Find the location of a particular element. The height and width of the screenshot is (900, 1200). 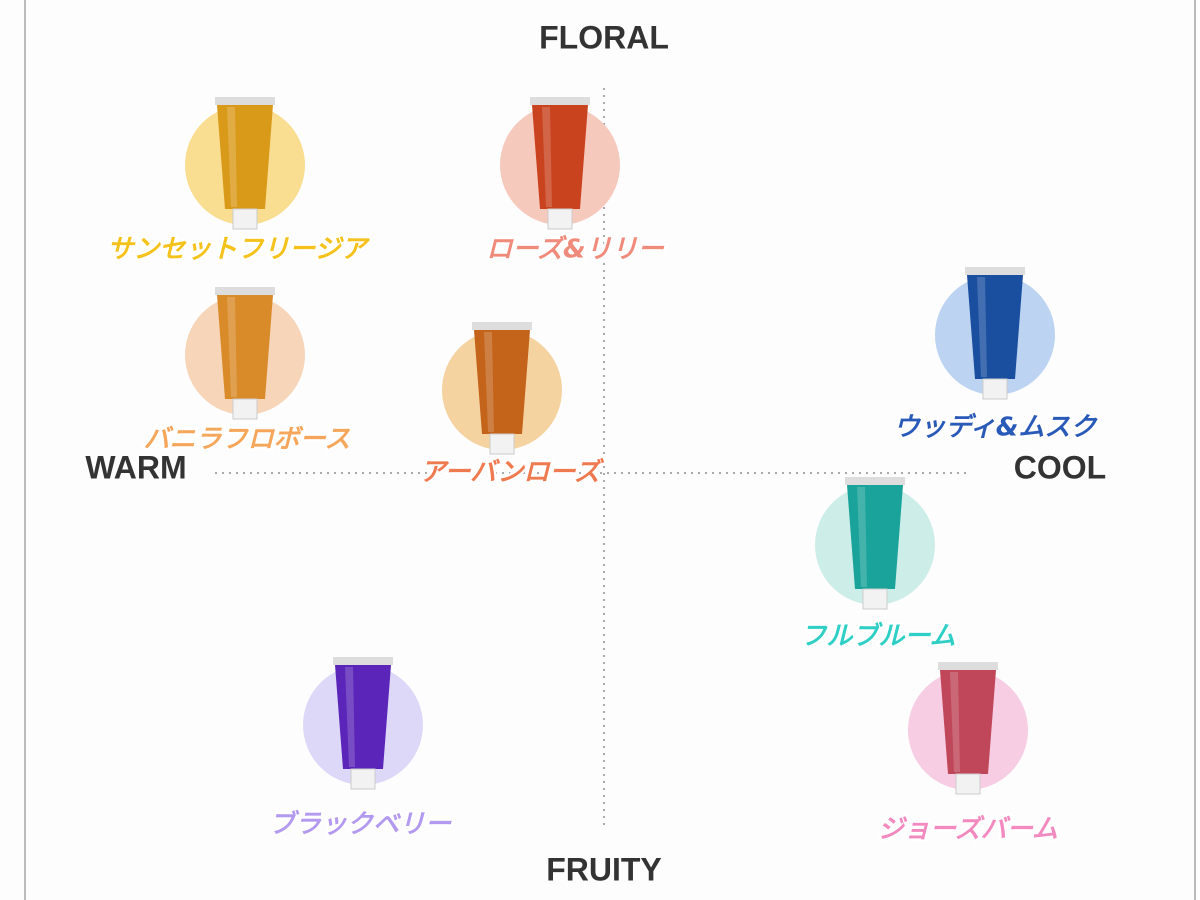

product: フルブルーム is located at coordinates (878, 565).